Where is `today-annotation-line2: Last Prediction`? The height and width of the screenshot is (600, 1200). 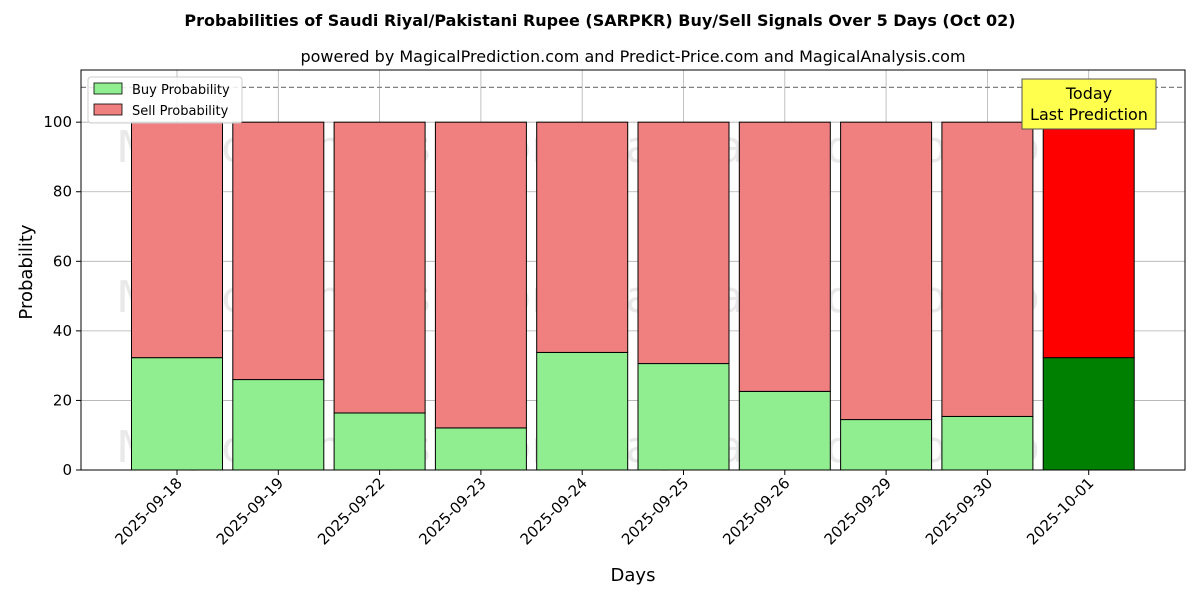 today-annotation-line2: Last Prediction is located at coordinates (1089, 114).